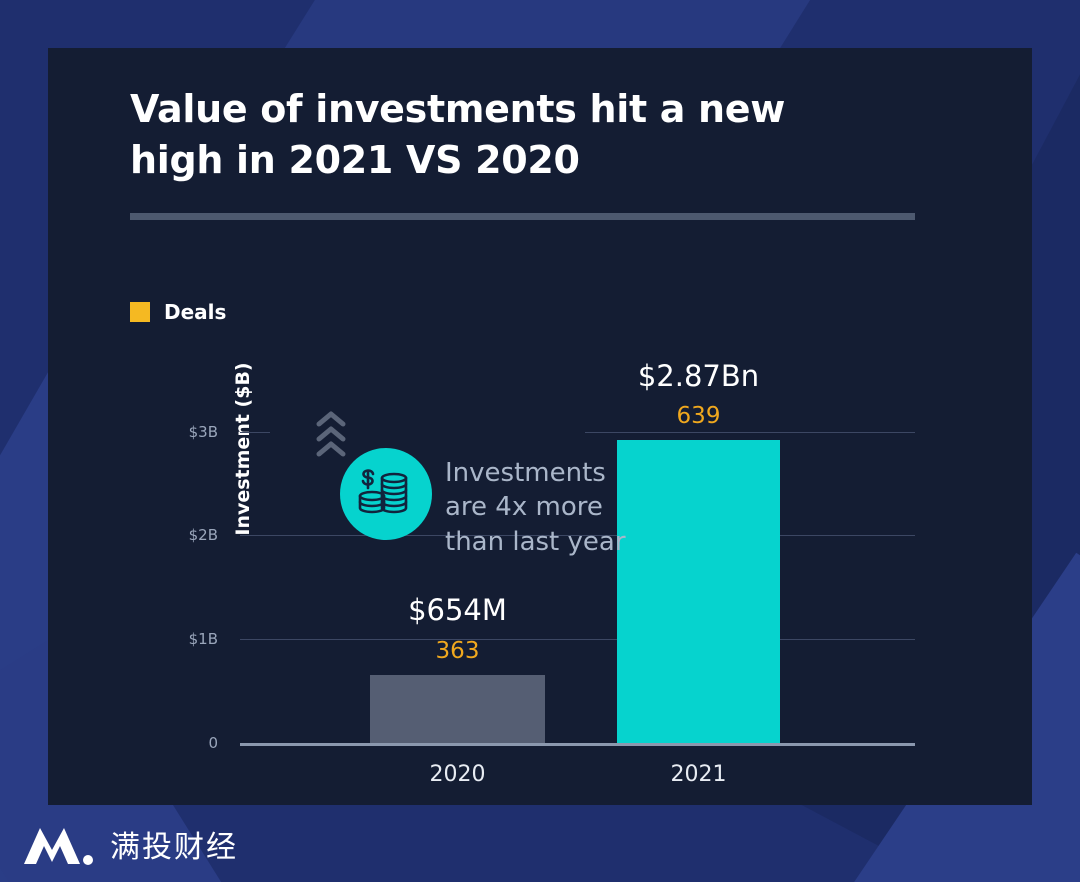 The image size is (1080, 882). What do you see at coordinates (331, 436) in the screenshot?
I see `triple-chevron-up-icon` at bounding box center [331, 436].